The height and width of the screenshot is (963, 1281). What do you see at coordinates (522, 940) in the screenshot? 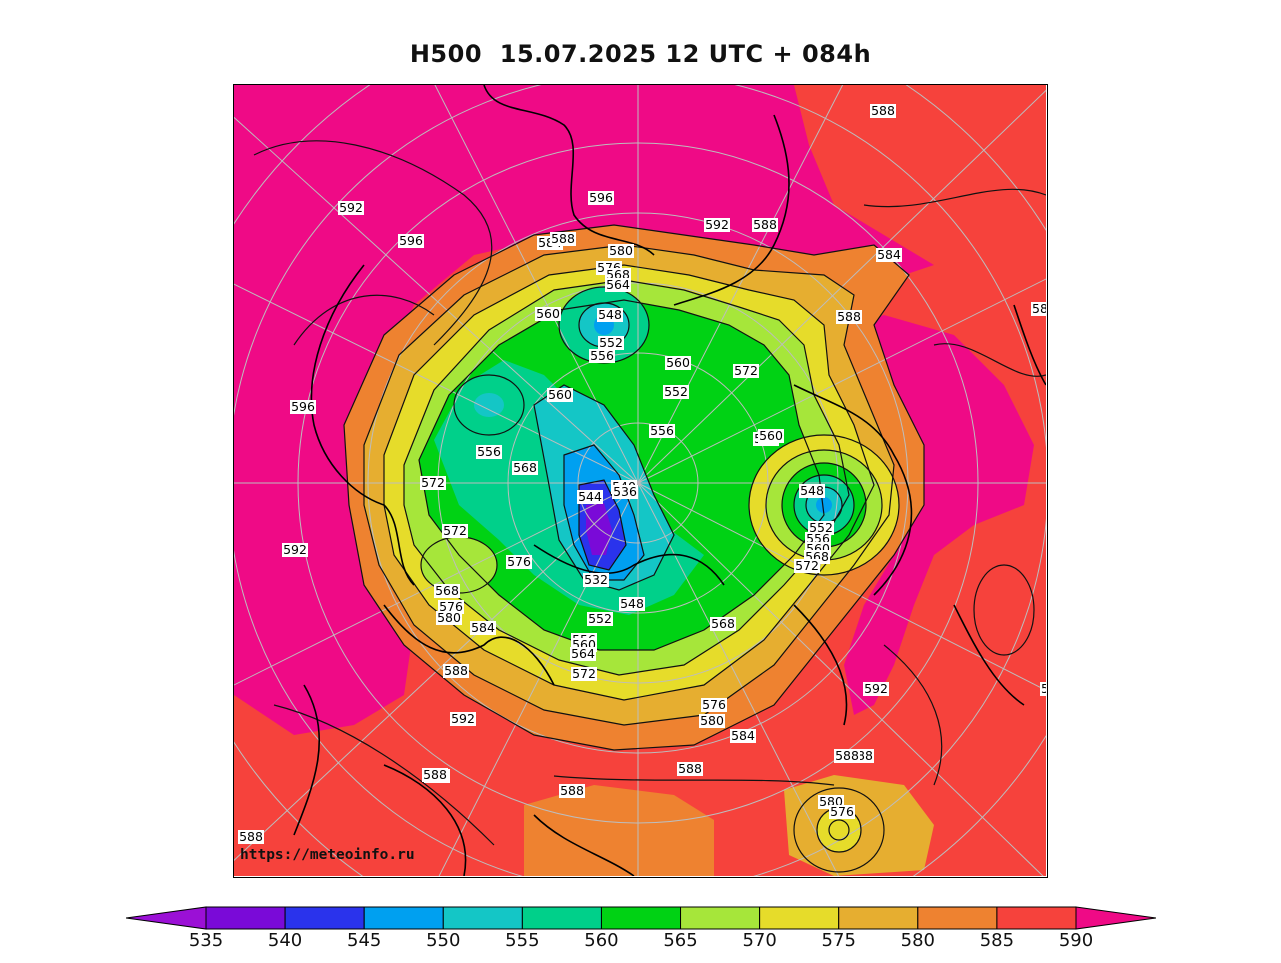
I see `colorbar-tick: 555` at bounding box center [522, 940].